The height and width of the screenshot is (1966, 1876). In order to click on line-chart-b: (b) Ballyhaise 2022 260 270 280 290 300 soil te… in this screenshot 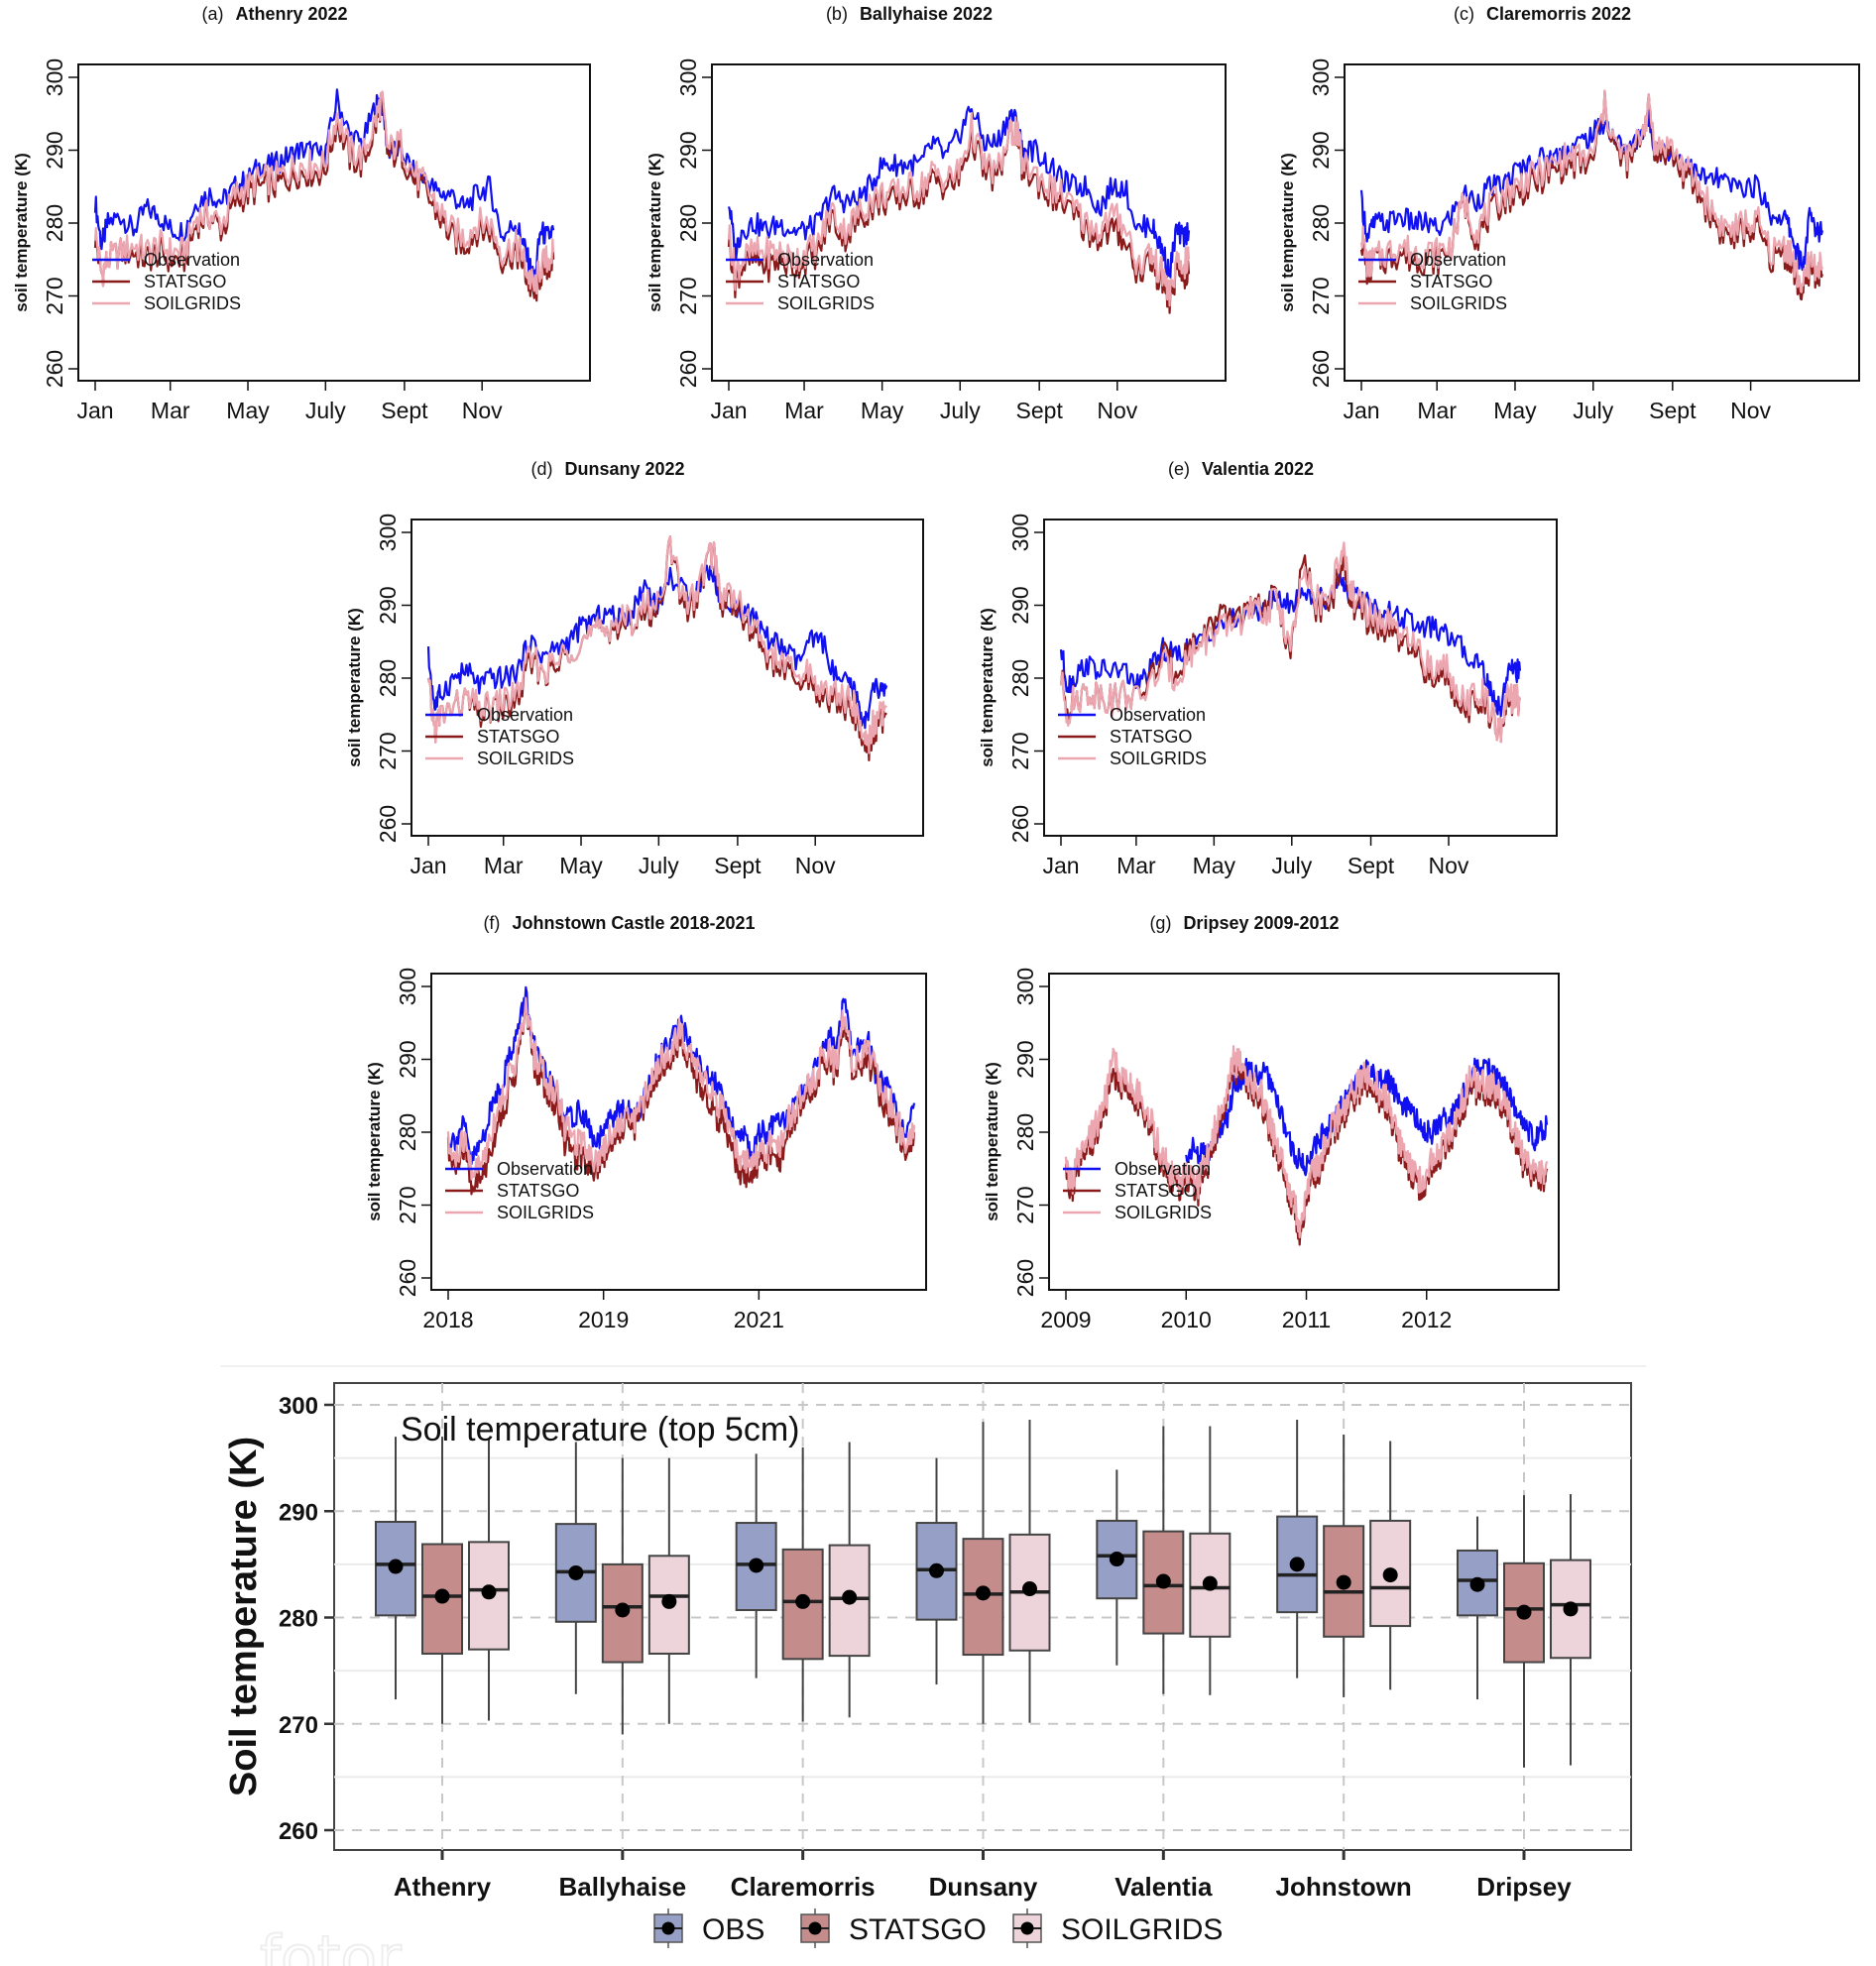, I will do `click(936, 214)`.